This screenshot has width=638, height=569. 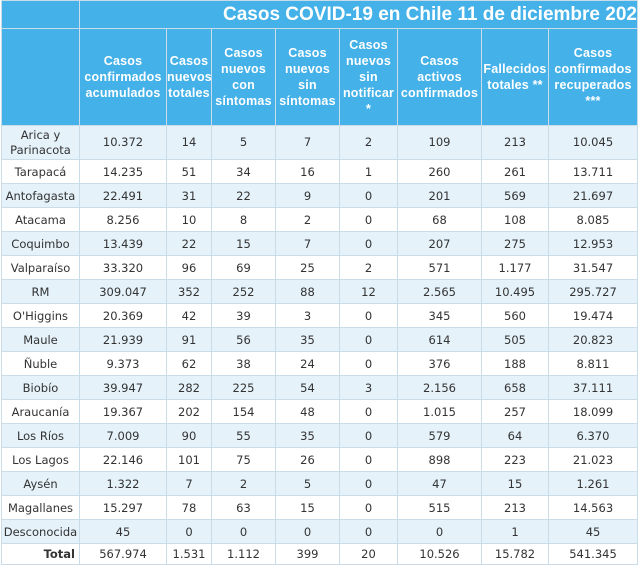 What do you see at coordinates (243, 291) in the screenshot?
I see `cell-con-sintomas: 252` at bounding box center [243, 291].